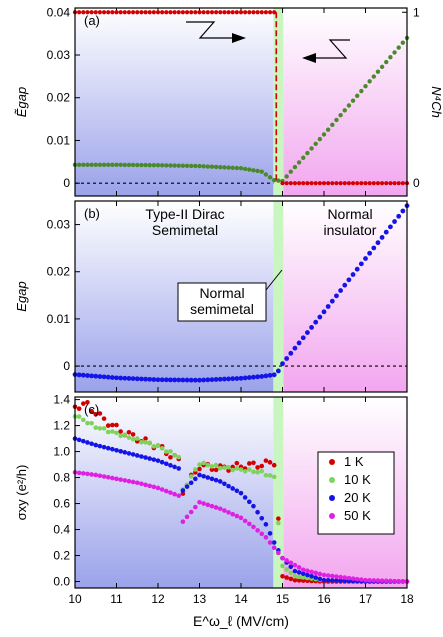 This screenshot has height=637, width=443. I want to click on legend-marker, so click(332, 480).